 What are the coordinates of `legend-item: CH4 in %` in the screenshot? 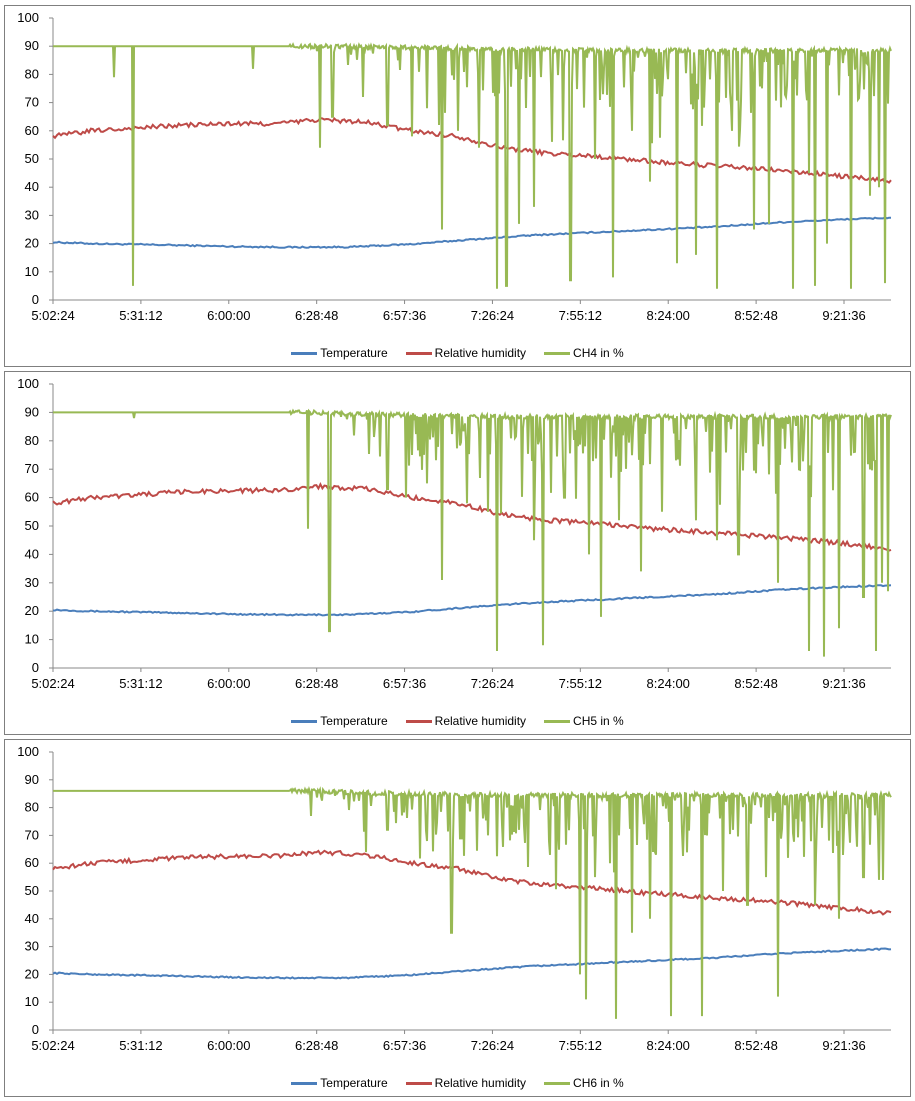 It's located at (584, 353).